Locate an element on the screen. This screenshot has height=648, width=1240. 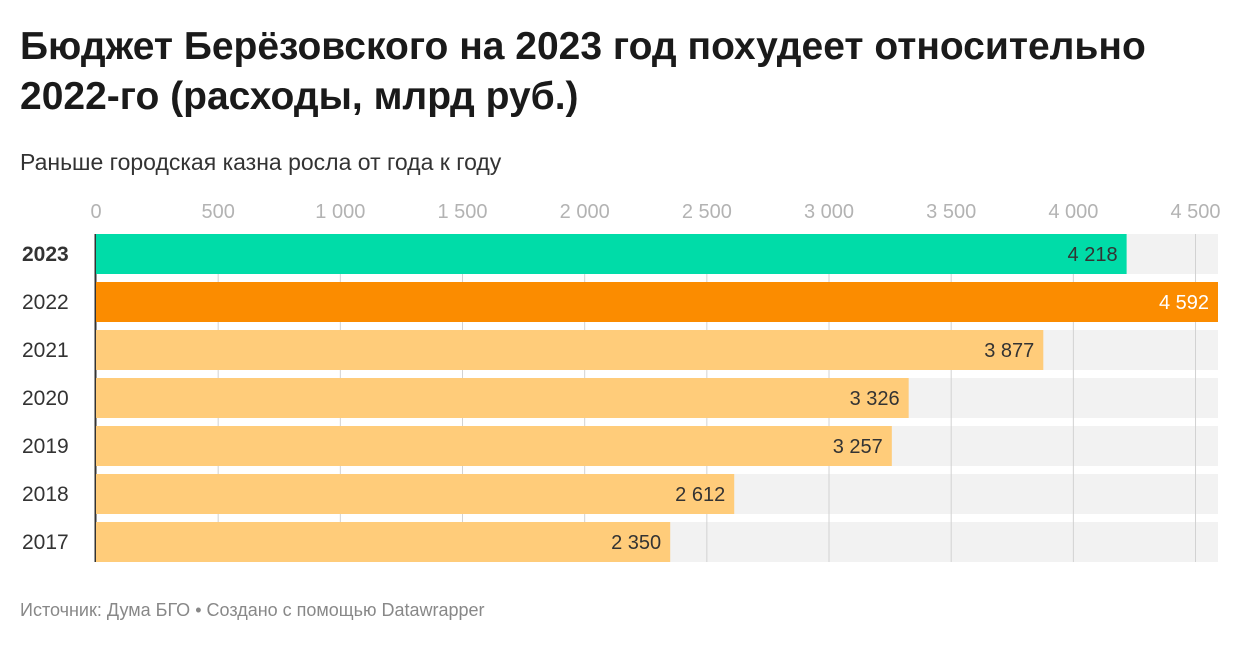
x-tick-label: 4 500 is located at coordinates (1195, 212).